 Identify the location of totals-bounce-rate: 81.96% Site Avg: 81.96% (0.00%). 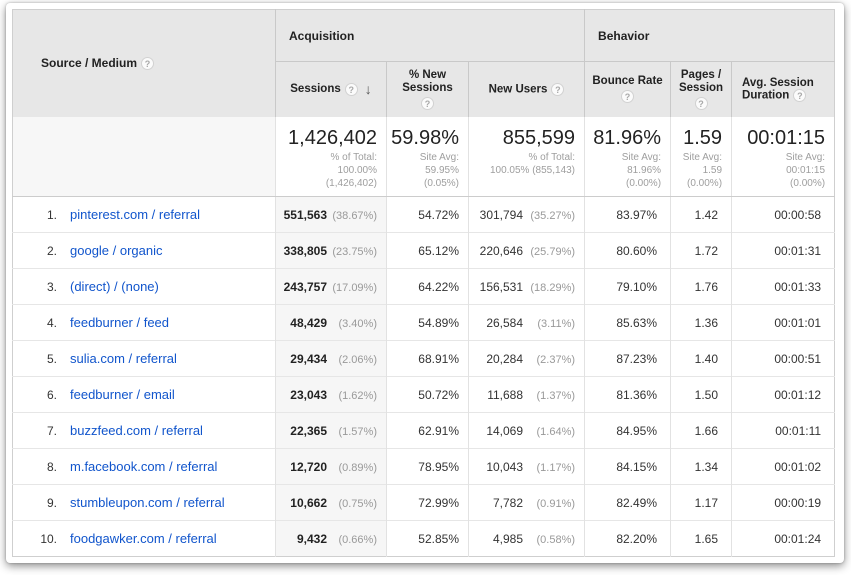
(627, 156).